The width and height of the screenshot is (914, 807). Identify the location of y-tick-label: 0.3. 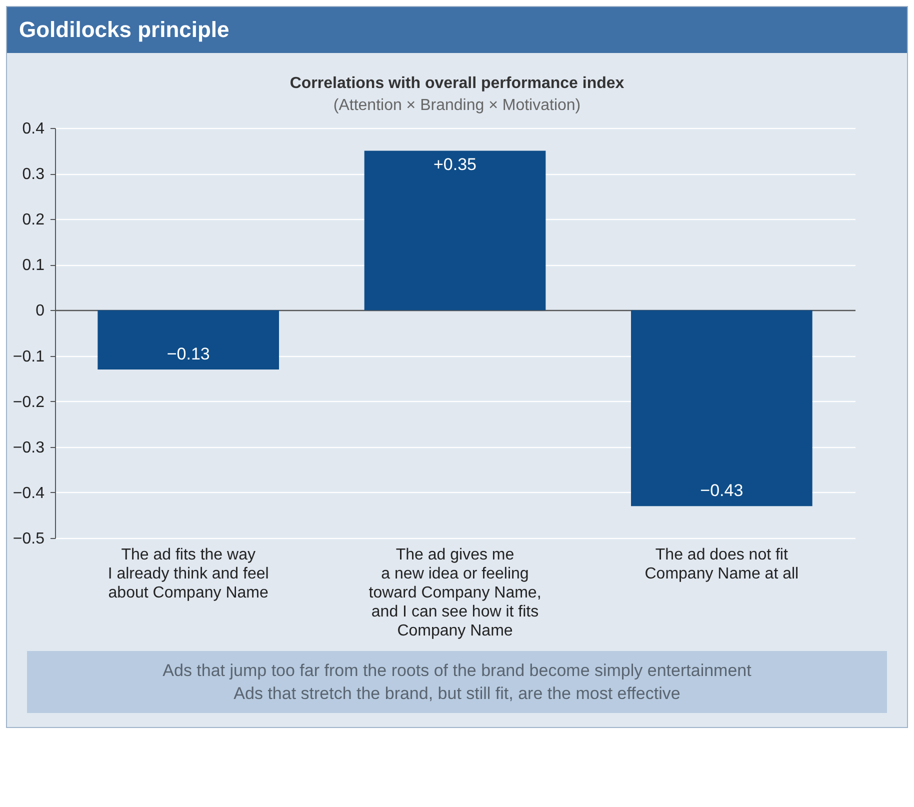
(33, 175).